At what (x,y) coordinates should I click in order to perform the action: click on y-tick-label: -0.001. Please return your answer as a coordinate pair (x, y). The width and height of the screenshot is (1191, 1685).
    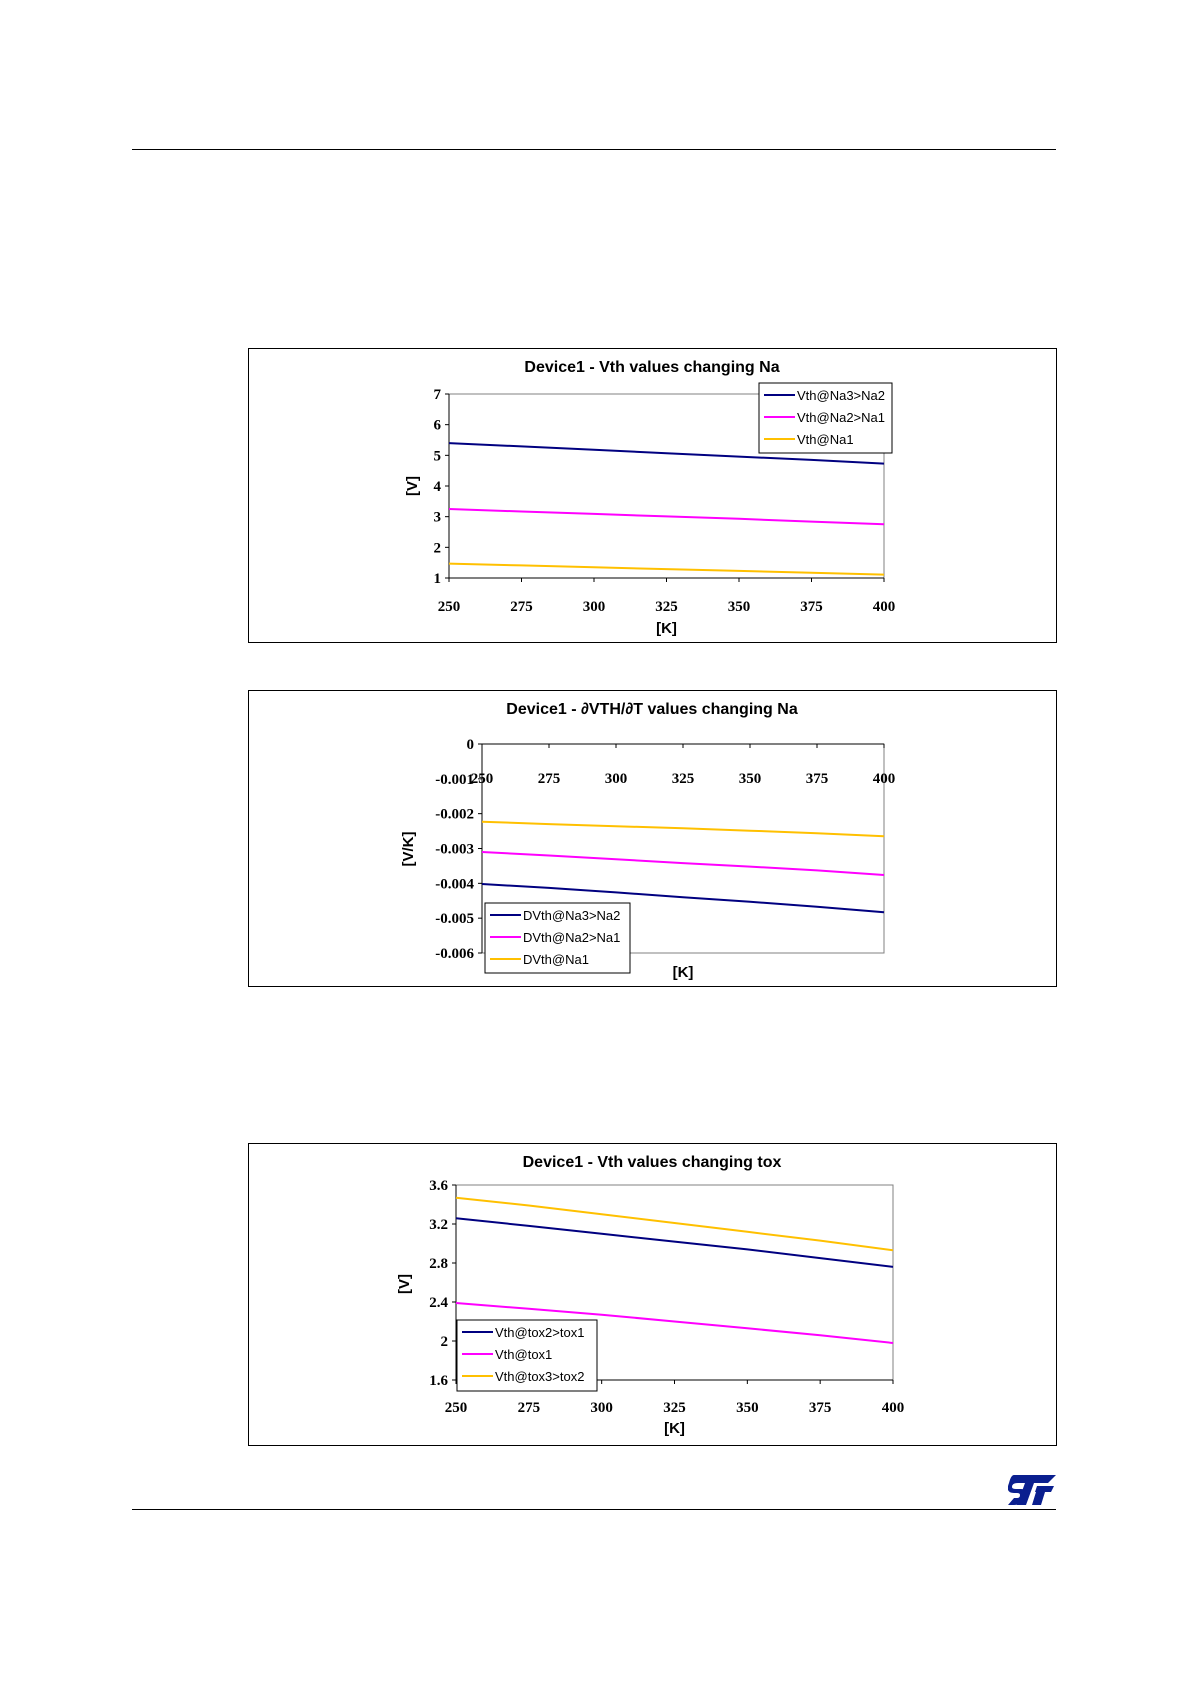
    Looking at the image, I should click on (454, 780).